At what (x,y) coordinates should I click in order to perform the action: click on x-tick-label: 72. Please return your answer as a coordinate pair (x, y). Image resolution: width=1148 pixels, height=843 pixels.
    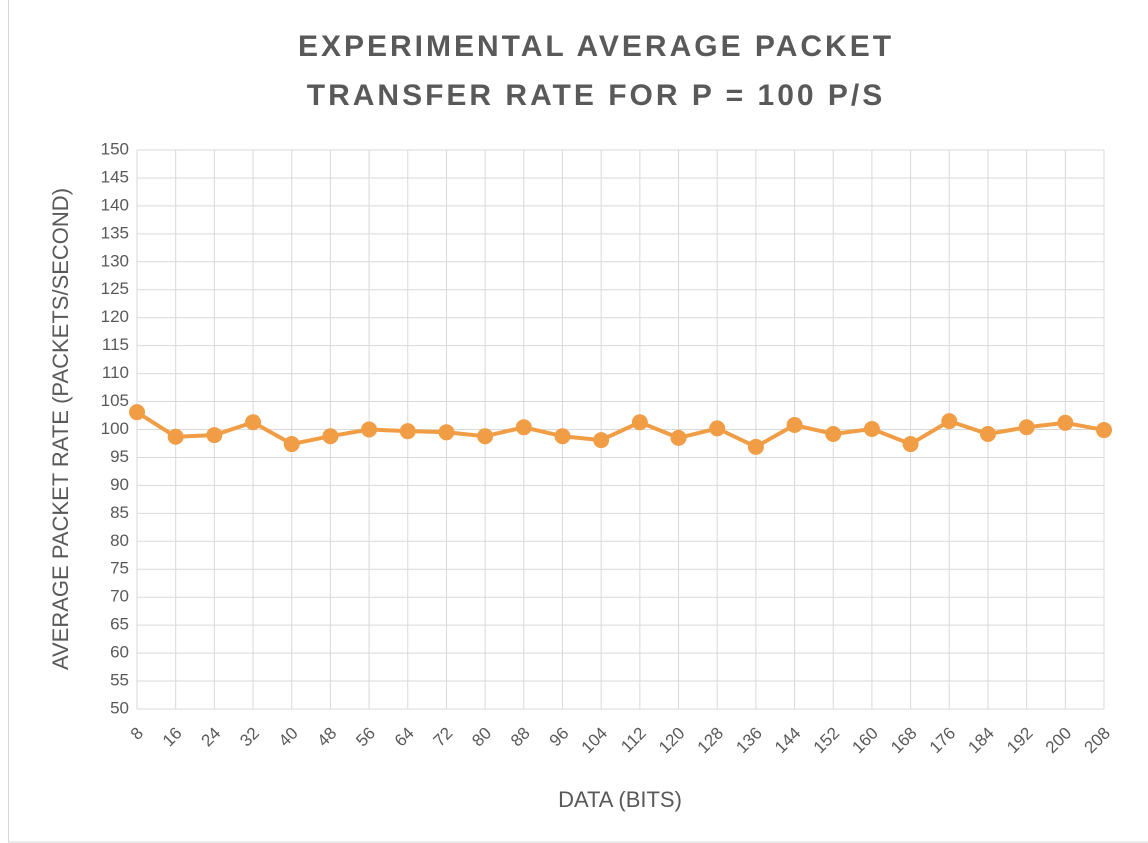
    Looking at the image, I should click on (443, 737).